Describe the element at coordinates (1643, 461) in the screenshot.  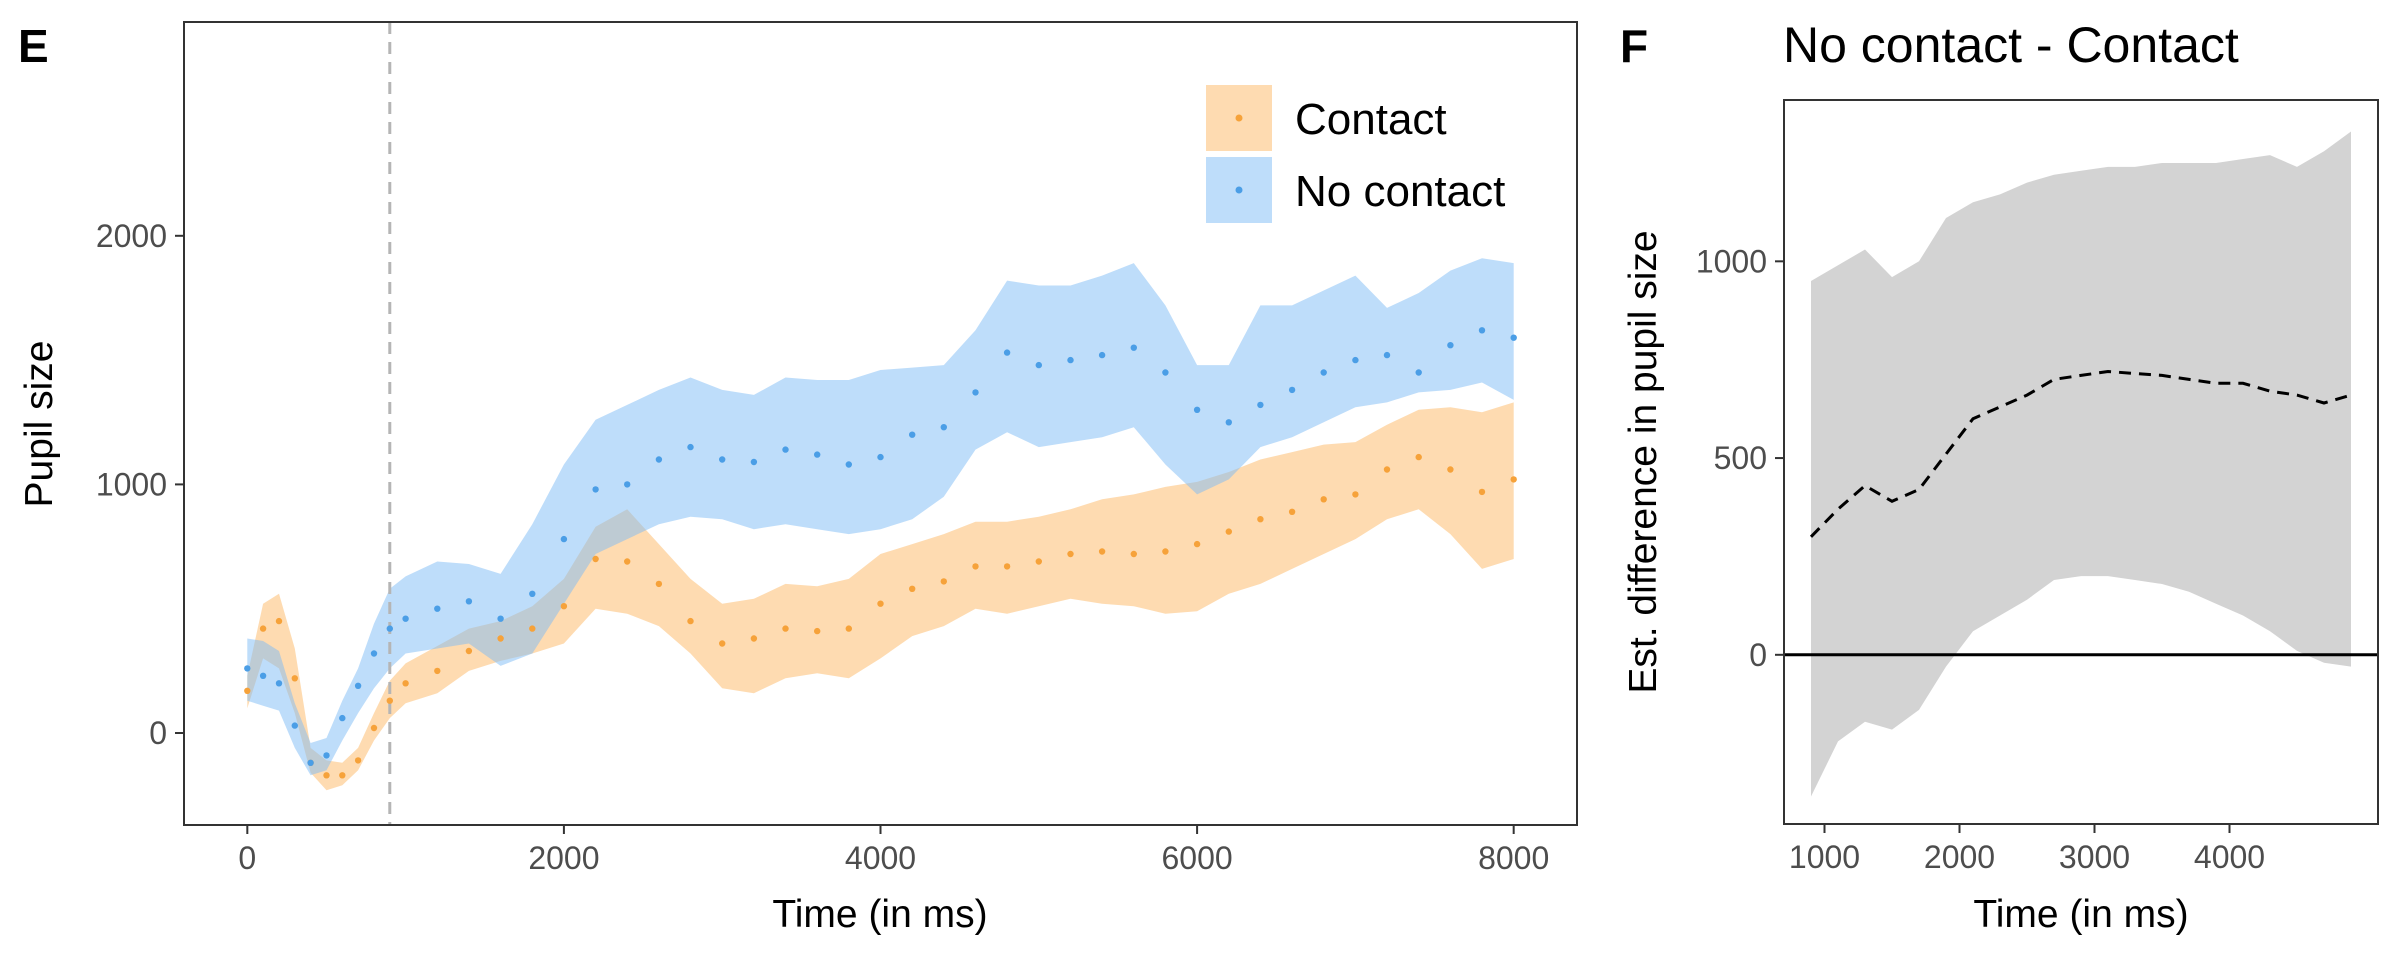
I see `y-axis-title-f: Est. difference in pupil size` at that location.